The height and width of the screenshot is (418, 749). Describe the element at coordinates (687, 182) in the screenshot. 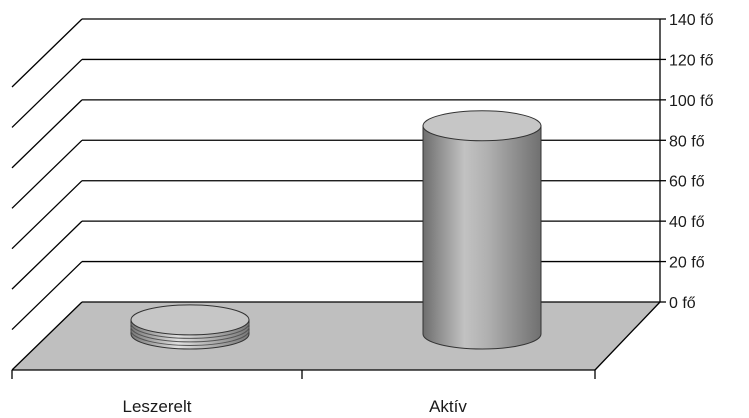

I see `y-tick-label: 60 fő` at that location.